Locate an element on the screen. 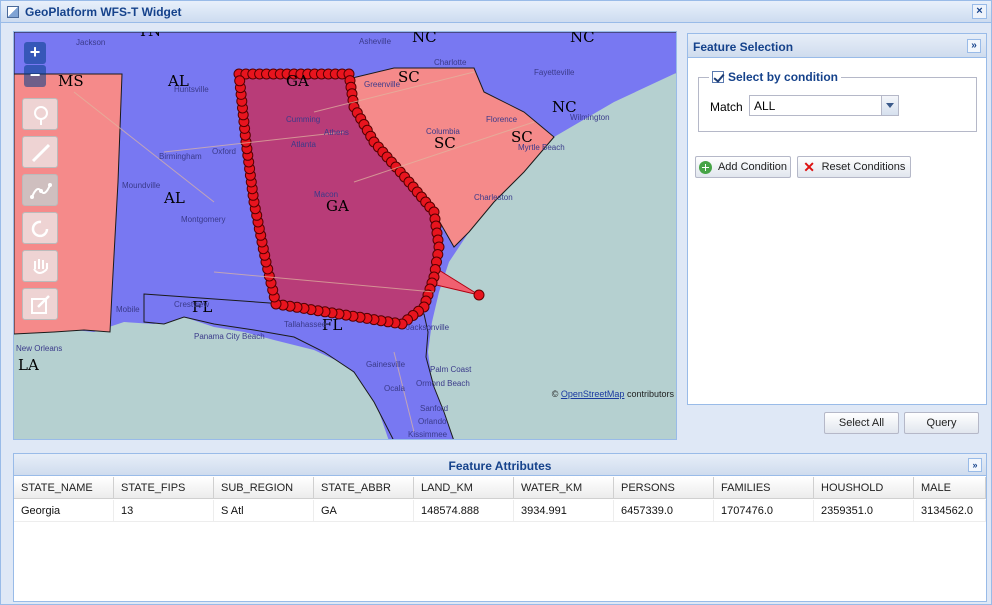 The image size is (992, 605). vertex-markers is located at coordinates (339, 199).